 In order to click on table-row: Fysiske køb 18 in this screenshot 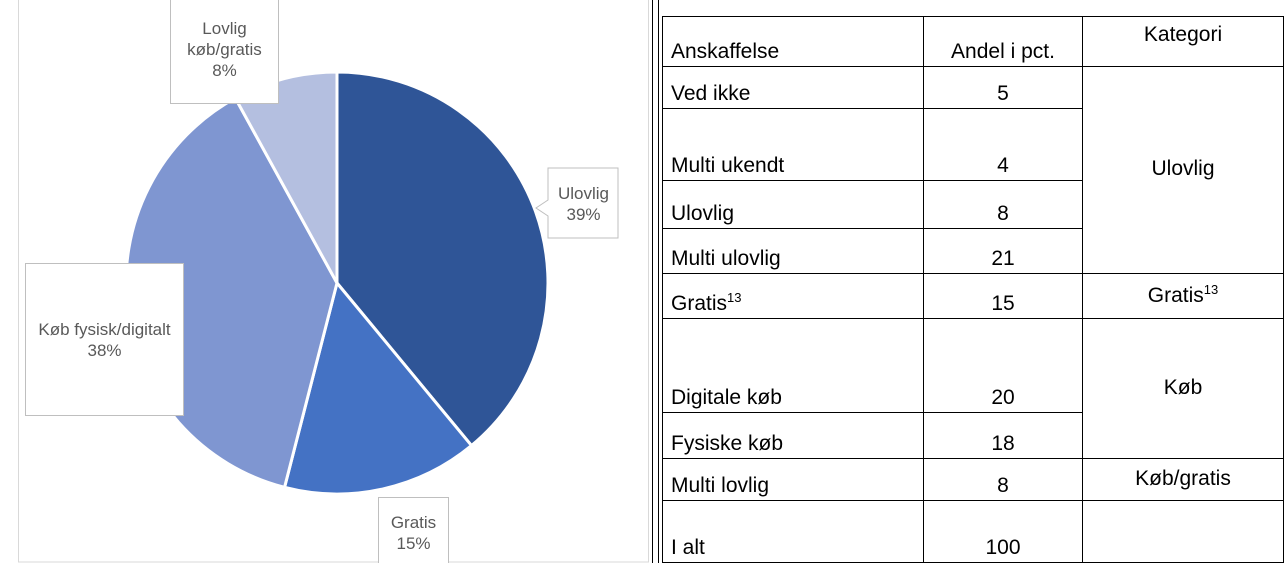, I will do `click(973, 435)`.